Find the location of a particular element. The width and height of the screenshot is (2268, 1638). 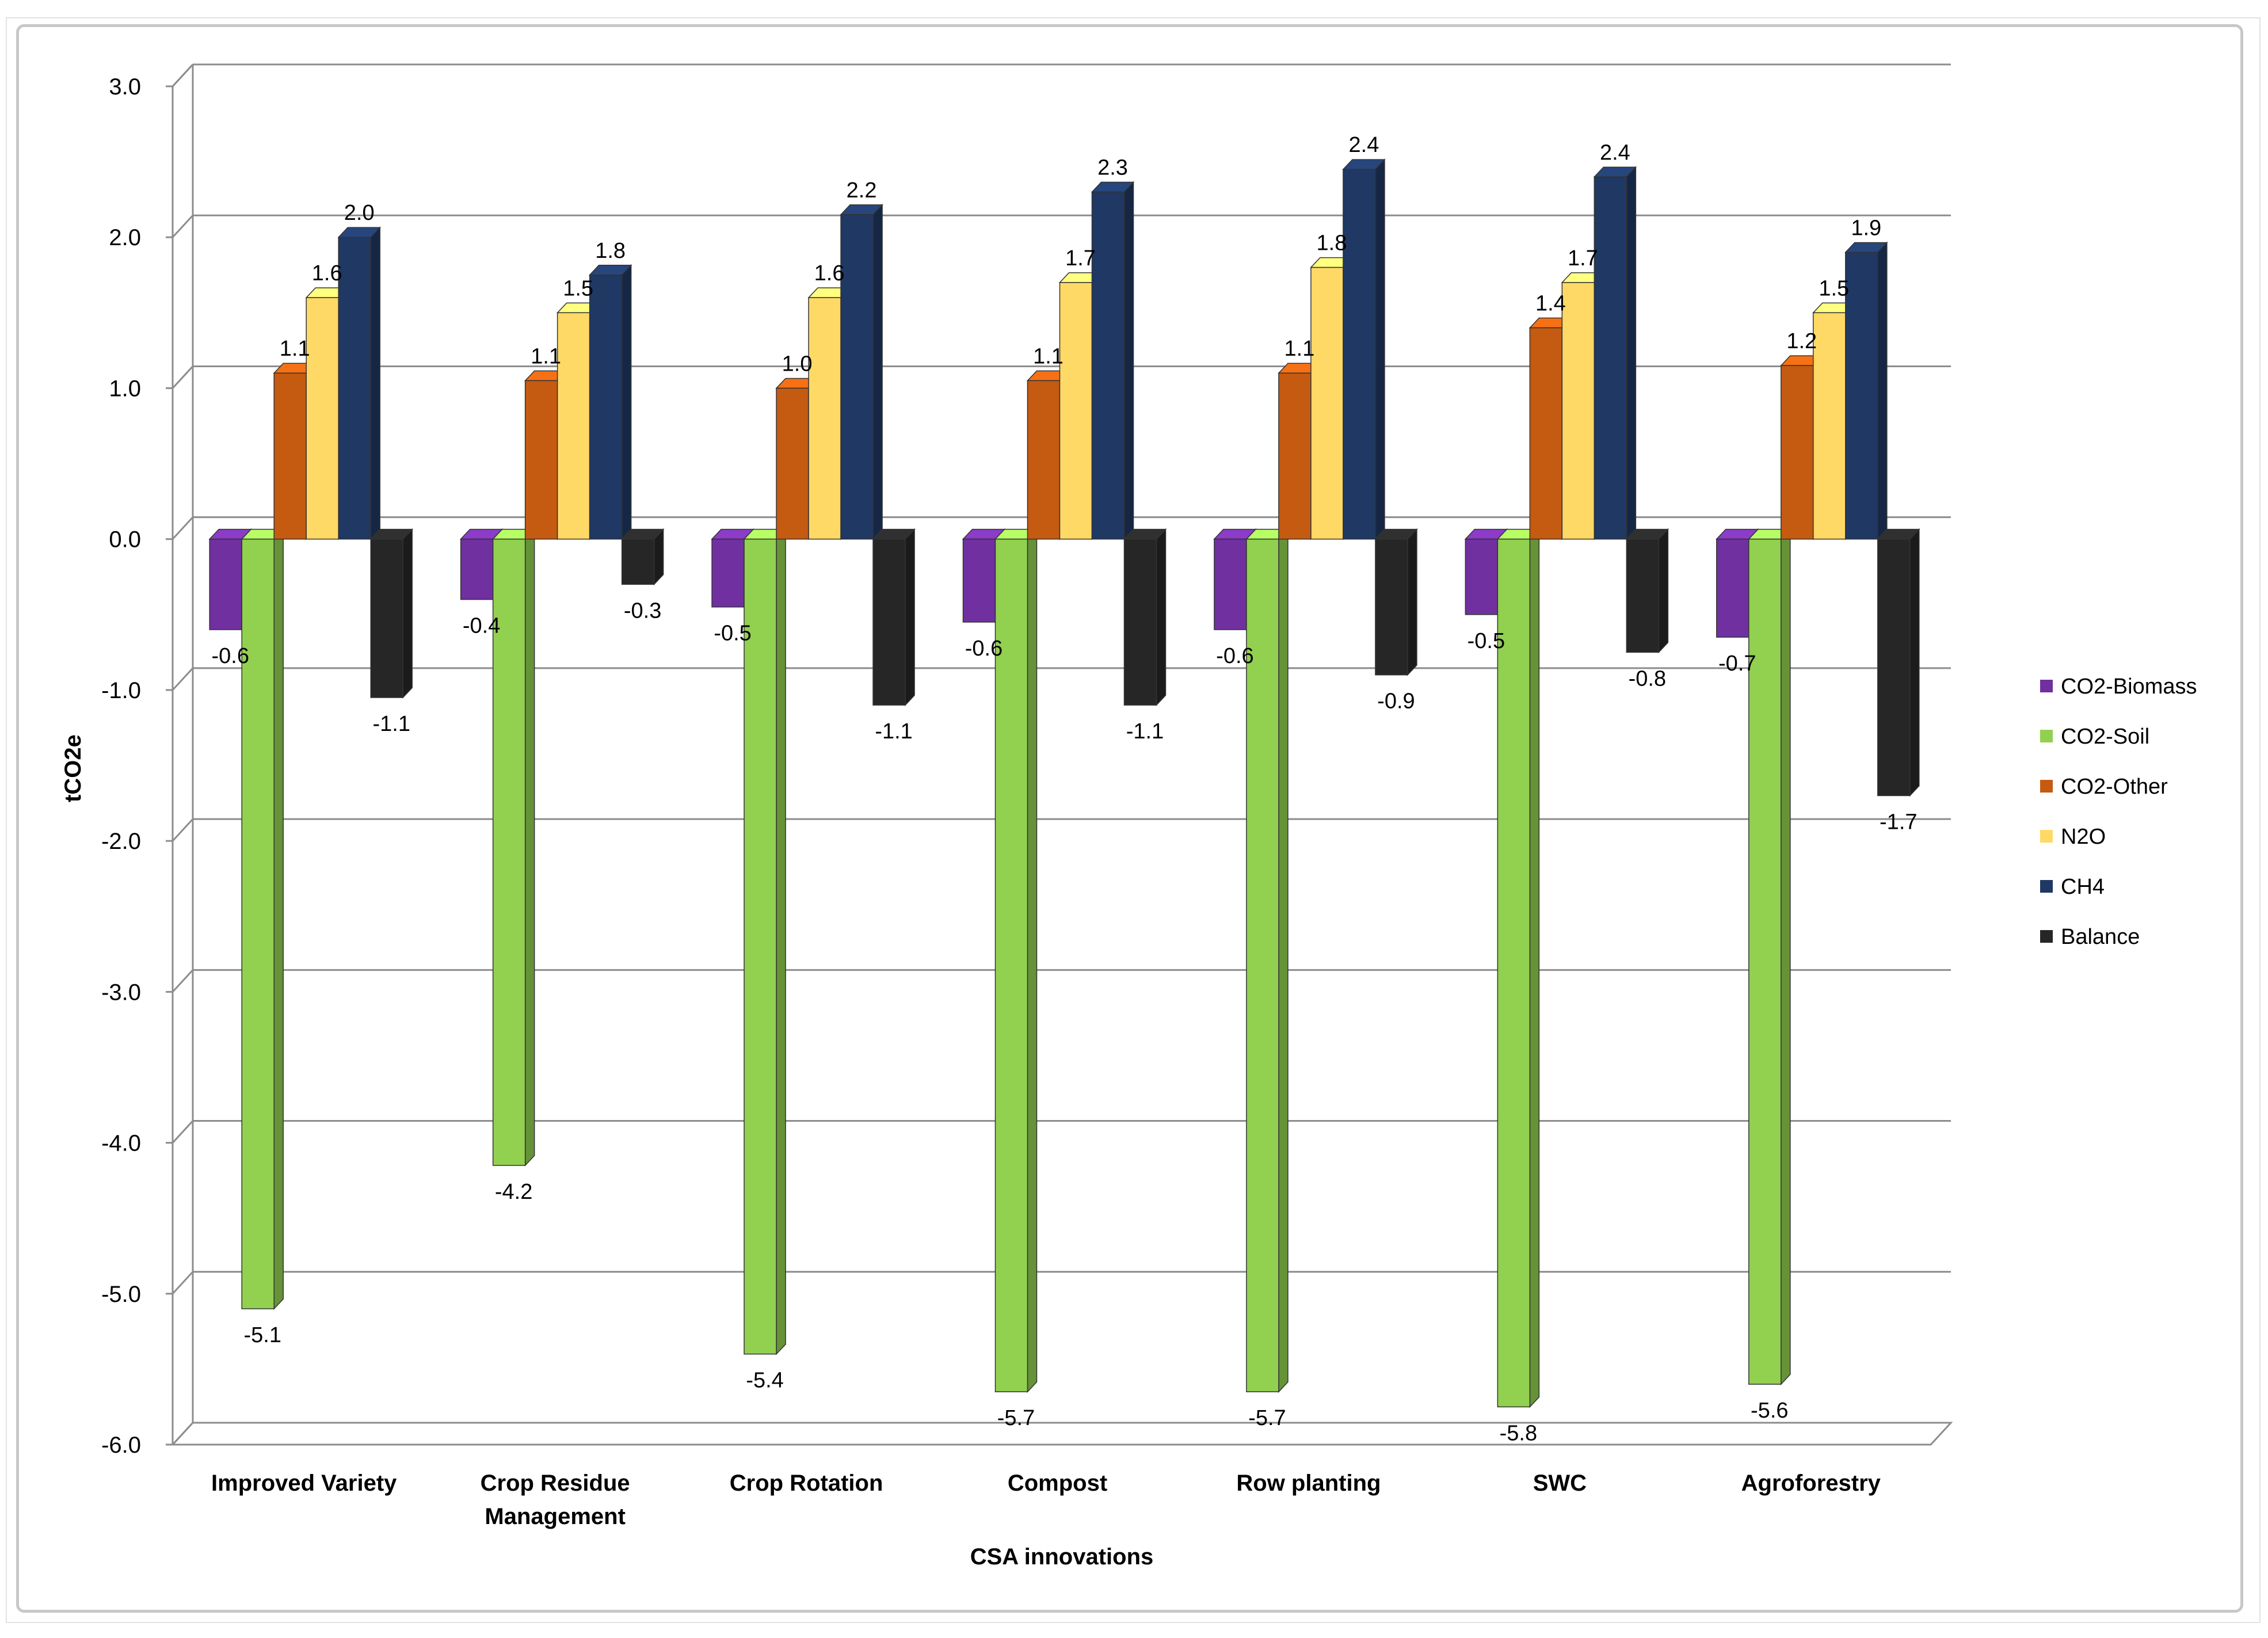

data-label: 1.0 is located at coordinates (797, 364).